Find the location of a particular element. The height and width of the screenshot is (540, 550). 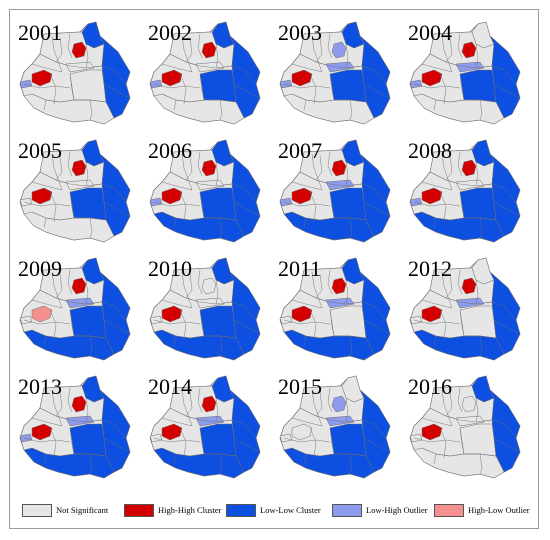

map-panel-2003: 2003 is located at coordinates (336, 73).